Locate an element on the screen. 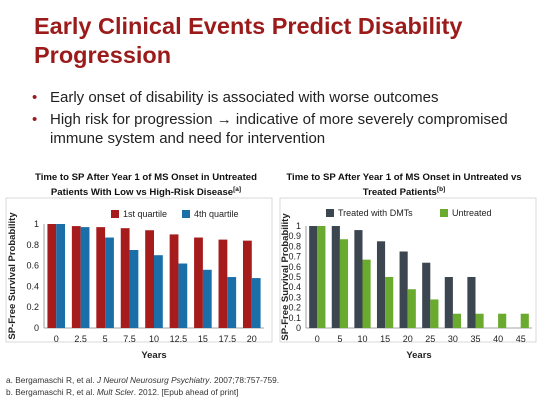 The width and height of the screenshot is (540, 405). chart-2-x-tick-label: 15 is located at coordinates (385, 339).